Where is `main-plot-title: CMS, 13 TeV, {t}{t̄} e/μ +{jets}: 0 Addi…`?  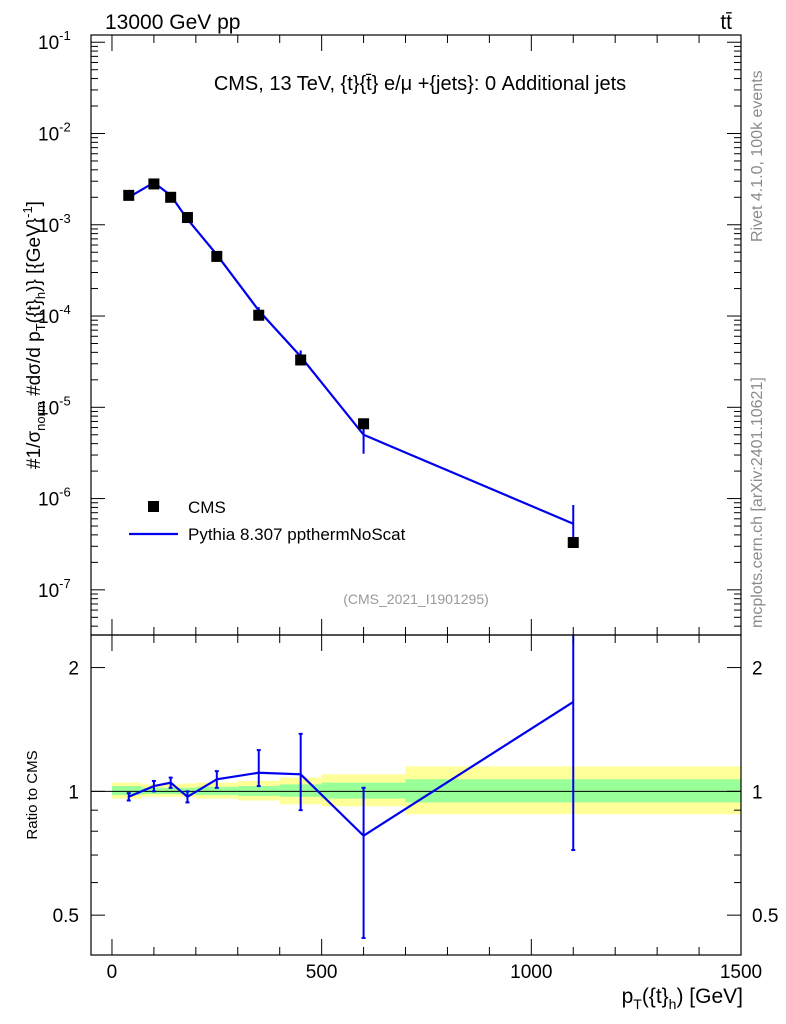 main-plot-title: CMS, 13 TeV, {t}{t̄} e/μ +{jets}: 0 Addi… is located at coordinates (420, 84).